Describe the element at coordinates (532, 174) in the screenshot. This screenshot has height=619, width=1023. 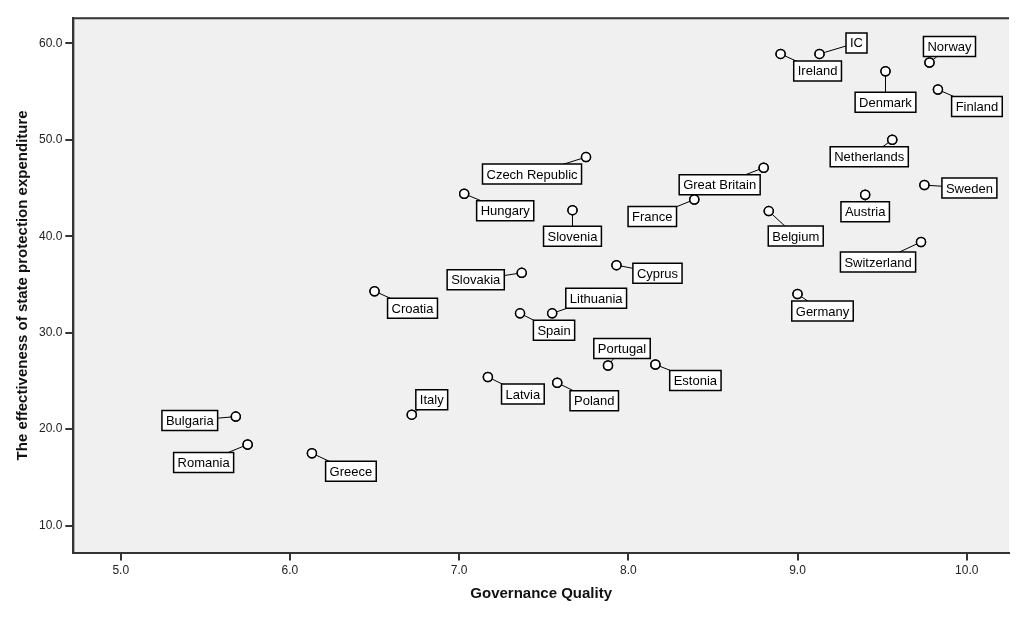
I see `annotation: Czech Republic` at that location.